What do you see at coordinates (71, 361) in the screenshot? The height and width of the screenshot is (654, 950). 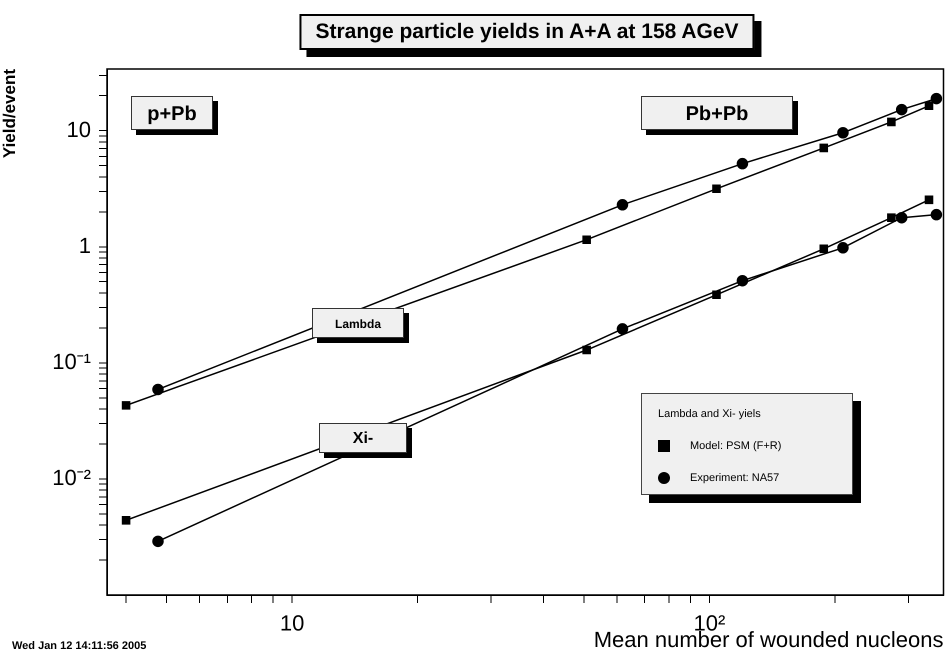 I see `y-tick-label: 10⁻¹` at bounding box center [71, 361].